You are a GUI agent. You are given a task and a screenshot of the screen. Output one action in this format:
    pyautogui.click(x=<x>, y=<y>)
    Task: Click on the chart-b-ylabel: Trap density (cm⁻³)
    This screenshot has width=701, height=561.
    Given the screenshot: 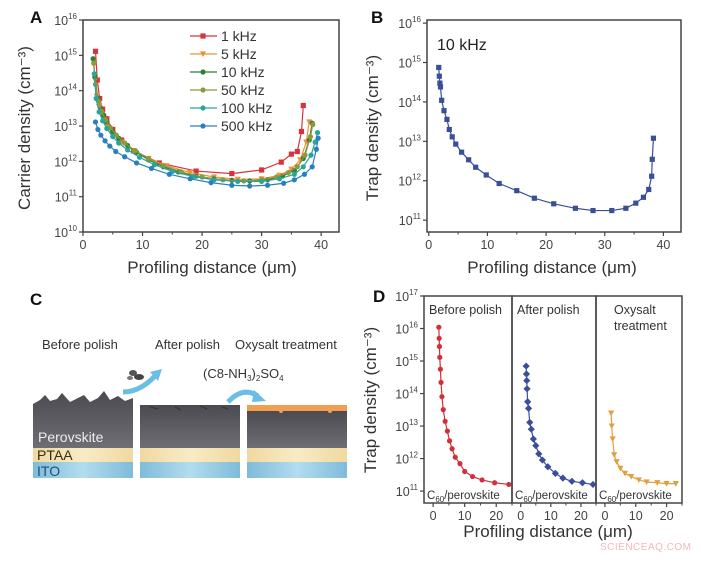 What is the action you would take?
    pyautogui.click(x=372, y=128)
    